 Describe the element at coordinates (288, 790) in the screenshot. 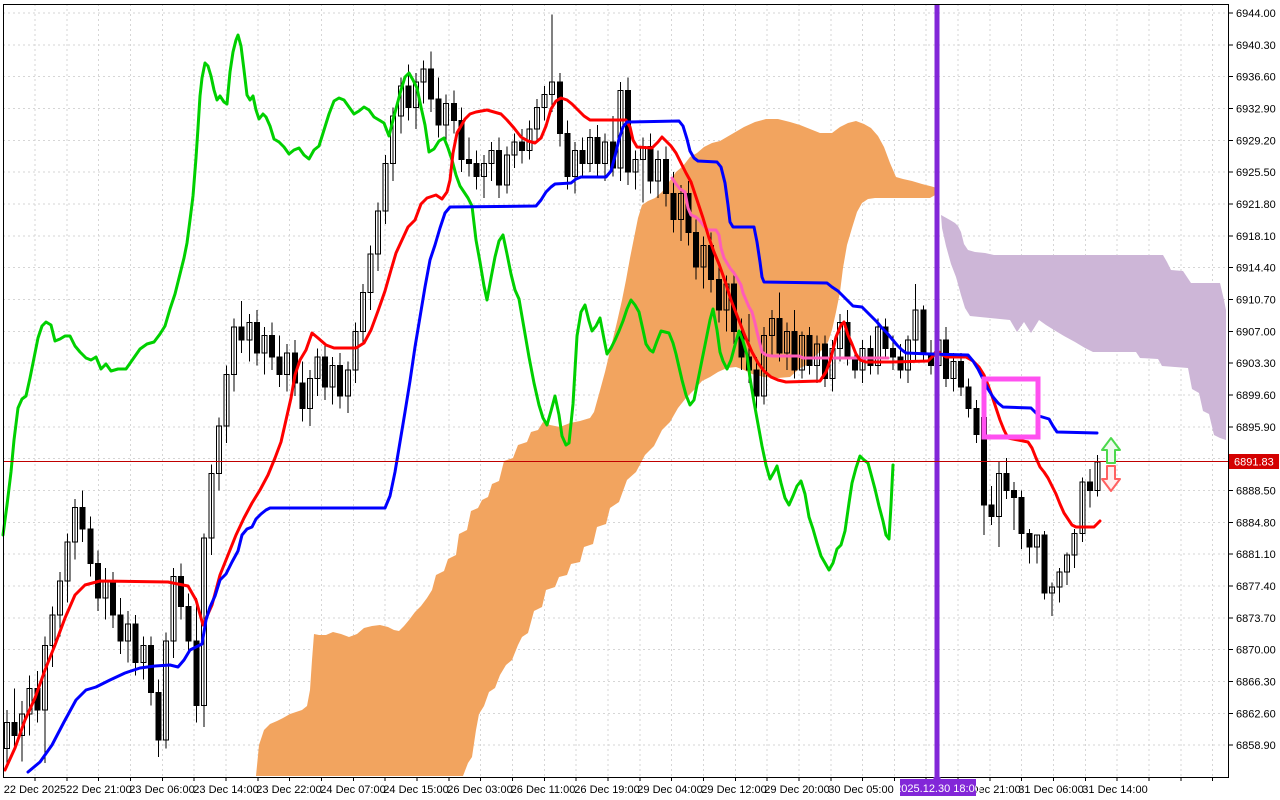

I see `time-tick-label: 23 Dec 22:00` at that location.